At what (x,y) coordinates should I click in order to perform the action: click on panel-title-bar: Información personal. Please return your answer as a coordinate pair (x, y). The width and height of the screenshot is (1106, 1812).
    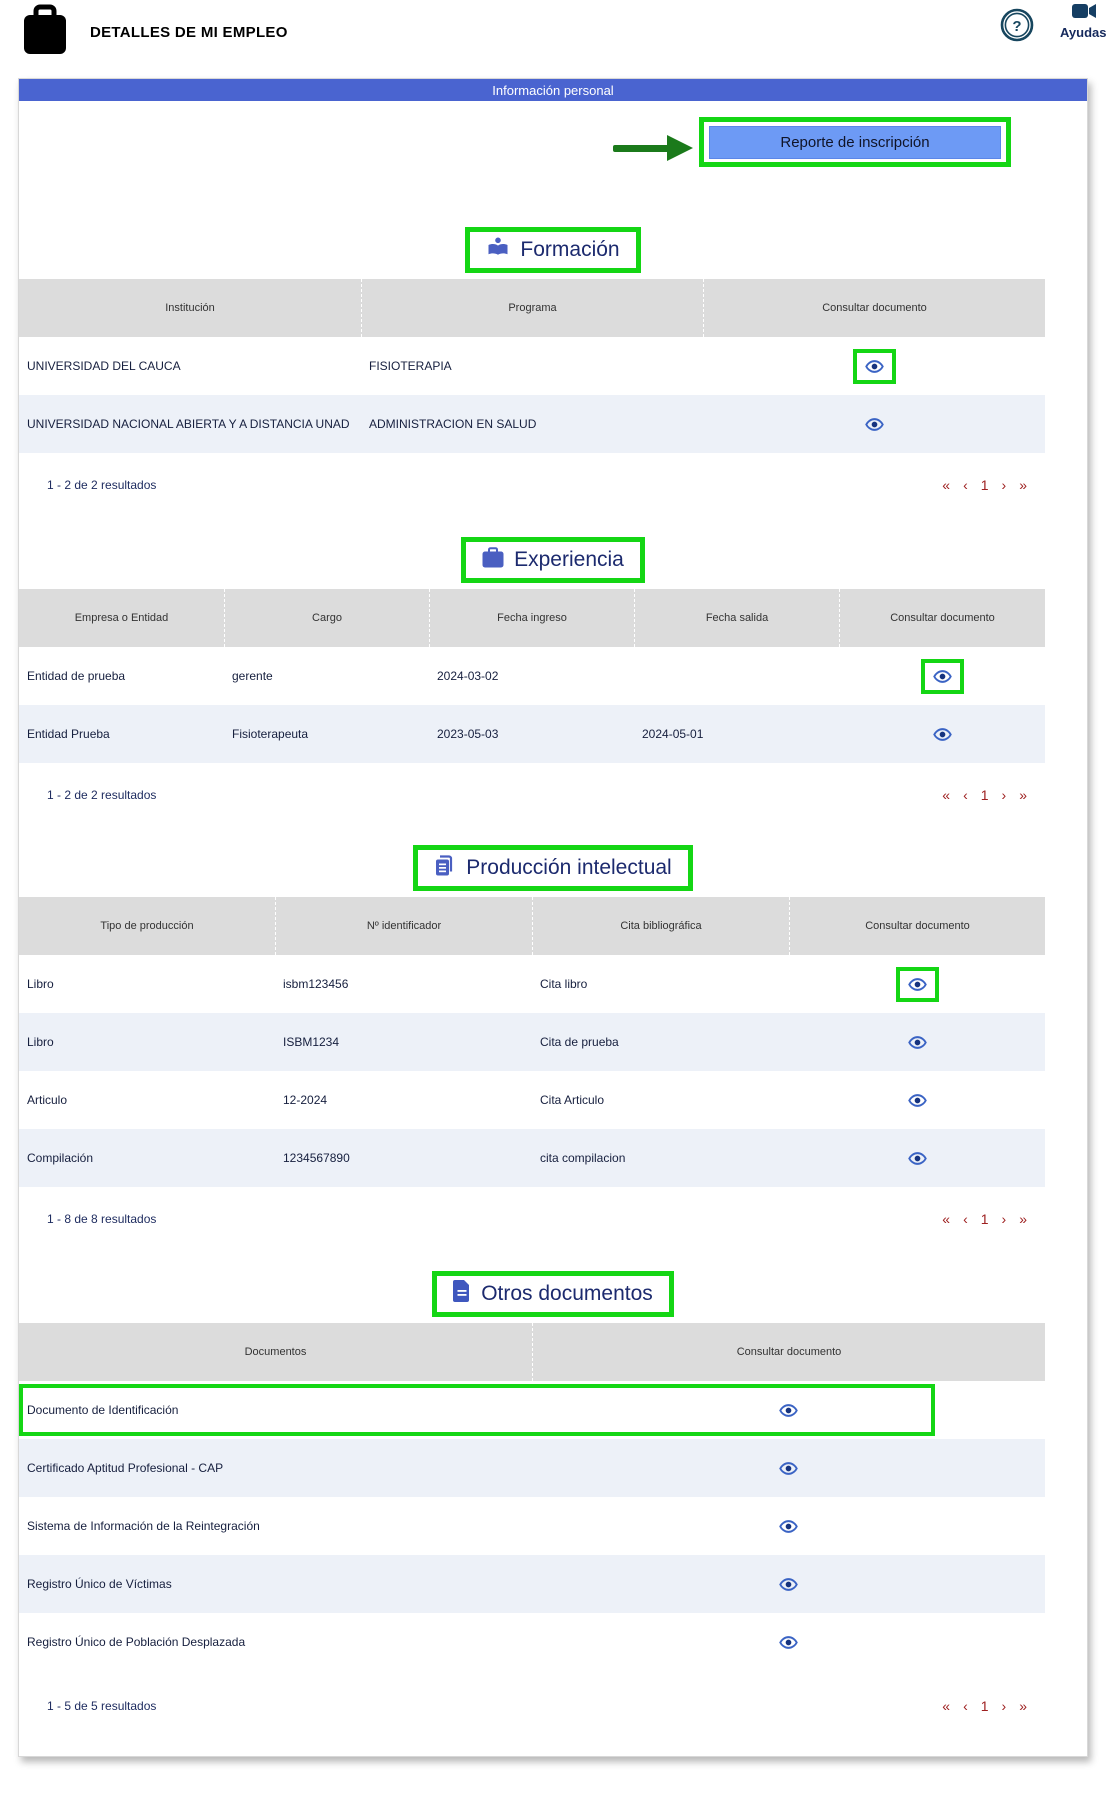
    Looking at the image, I should click on (553, 90).